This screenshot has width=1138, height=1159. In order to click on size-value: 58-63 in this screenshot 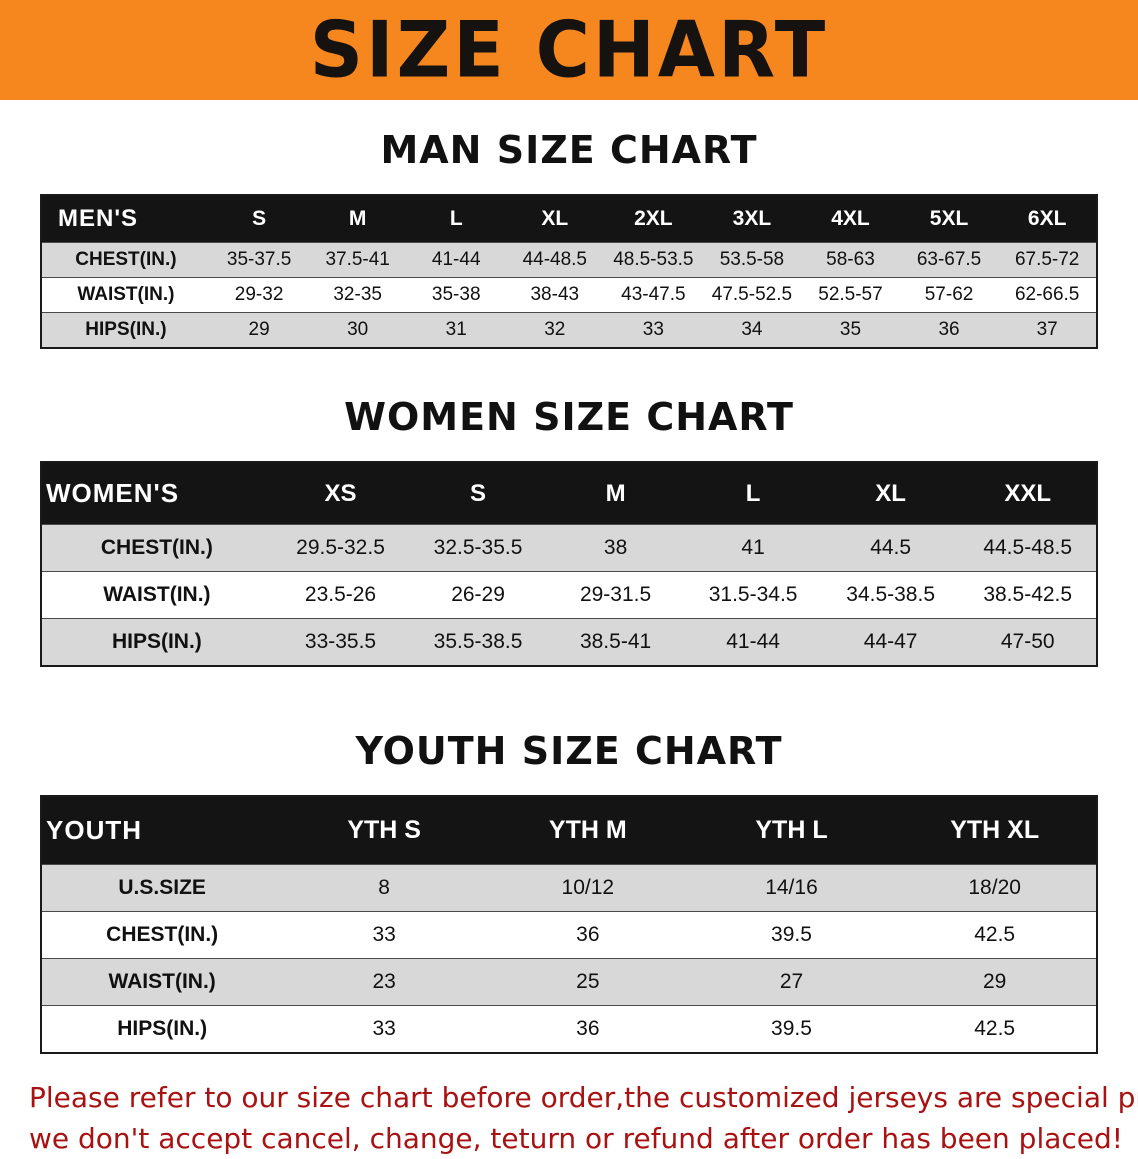, I will do `click(850, 260)`.